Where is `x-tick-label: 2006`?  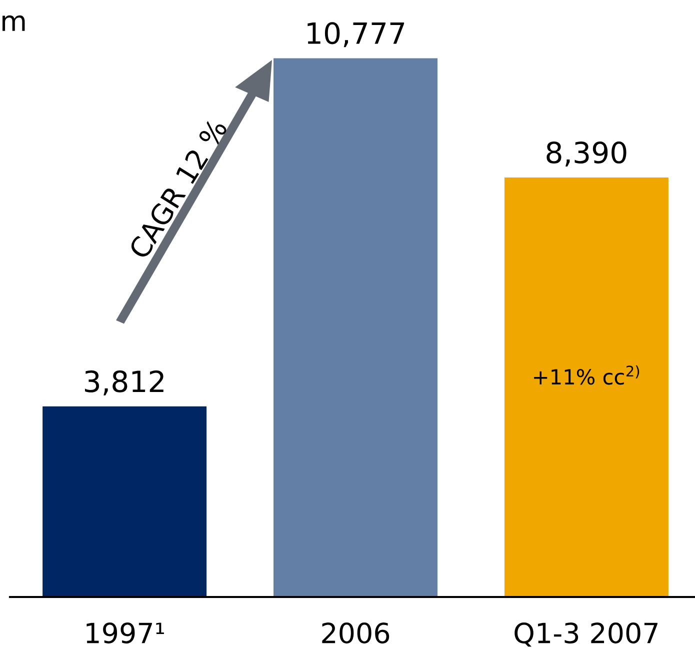
x-tick-label: 2006 is located at coordinates (356, 633).